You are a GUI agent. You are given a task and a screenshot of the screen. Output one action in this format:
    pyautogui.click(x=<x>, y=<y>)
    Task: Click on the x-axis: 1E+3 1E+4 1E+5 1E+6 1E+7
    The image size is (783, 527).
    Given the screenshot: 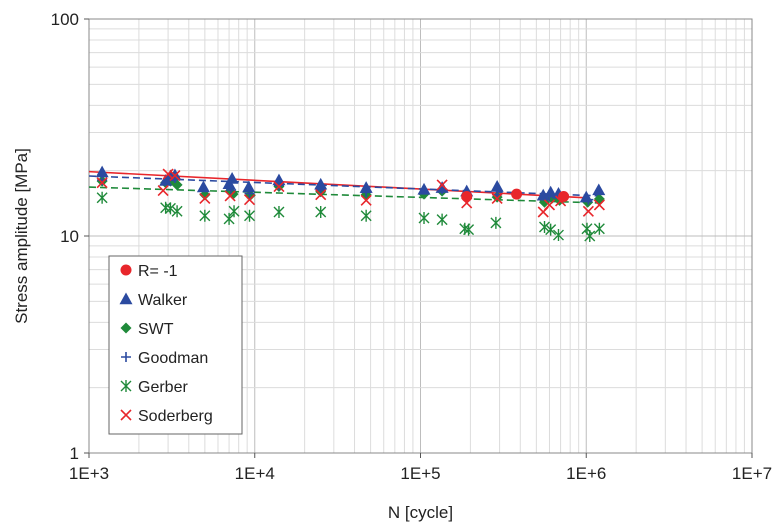 What is the action you would take?
    pyautogui.click(x=420, y=468)
    